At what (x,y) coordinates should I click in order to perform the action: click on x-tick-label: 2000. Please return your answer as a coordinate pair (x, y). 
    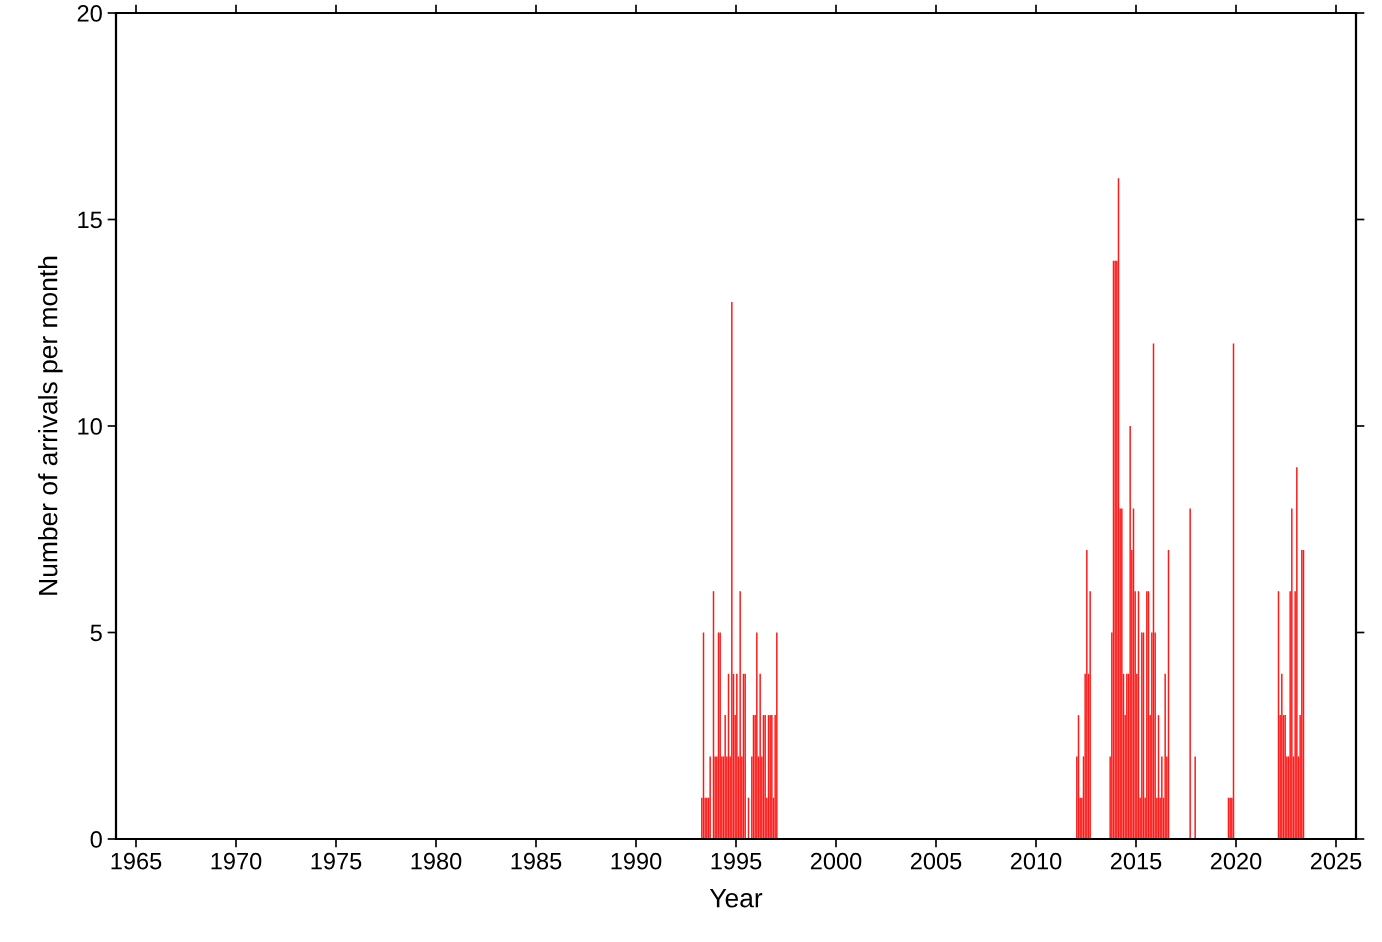
    Looking at the image, I should click on (836, 861).